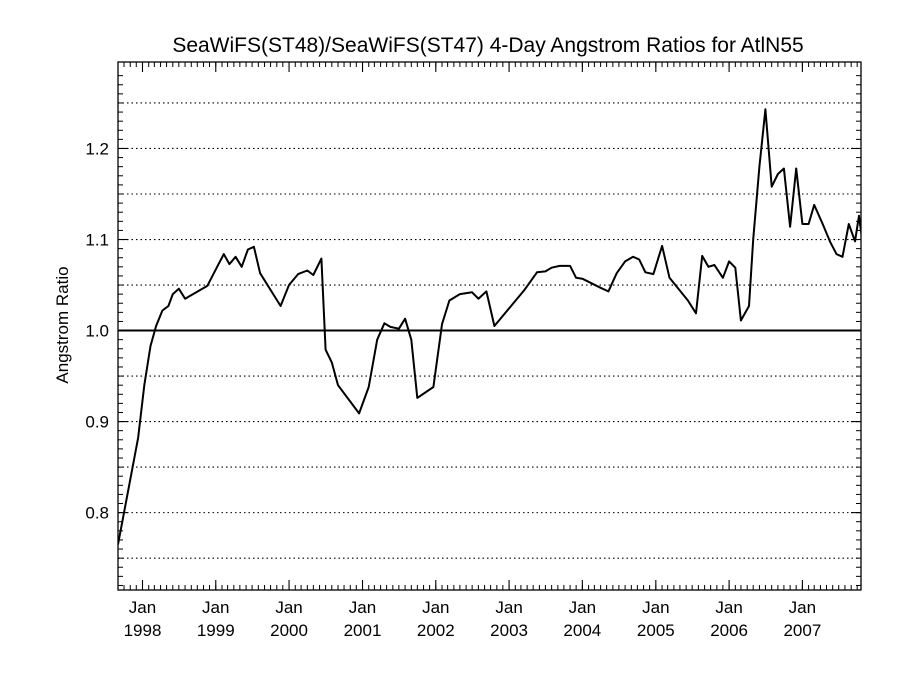  I want to click on y-tick-label: 1.0, so click(97, 331).